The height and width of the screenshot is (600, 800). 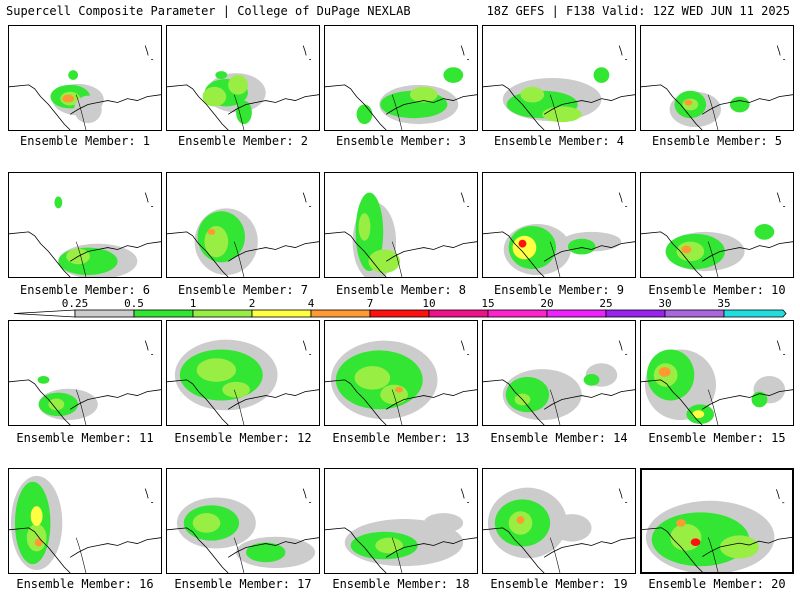 What do you see at coordinates (311, 303) in the screenshot?
I see `colorbar-tick-label: 4` at bounding box center [311, 303].